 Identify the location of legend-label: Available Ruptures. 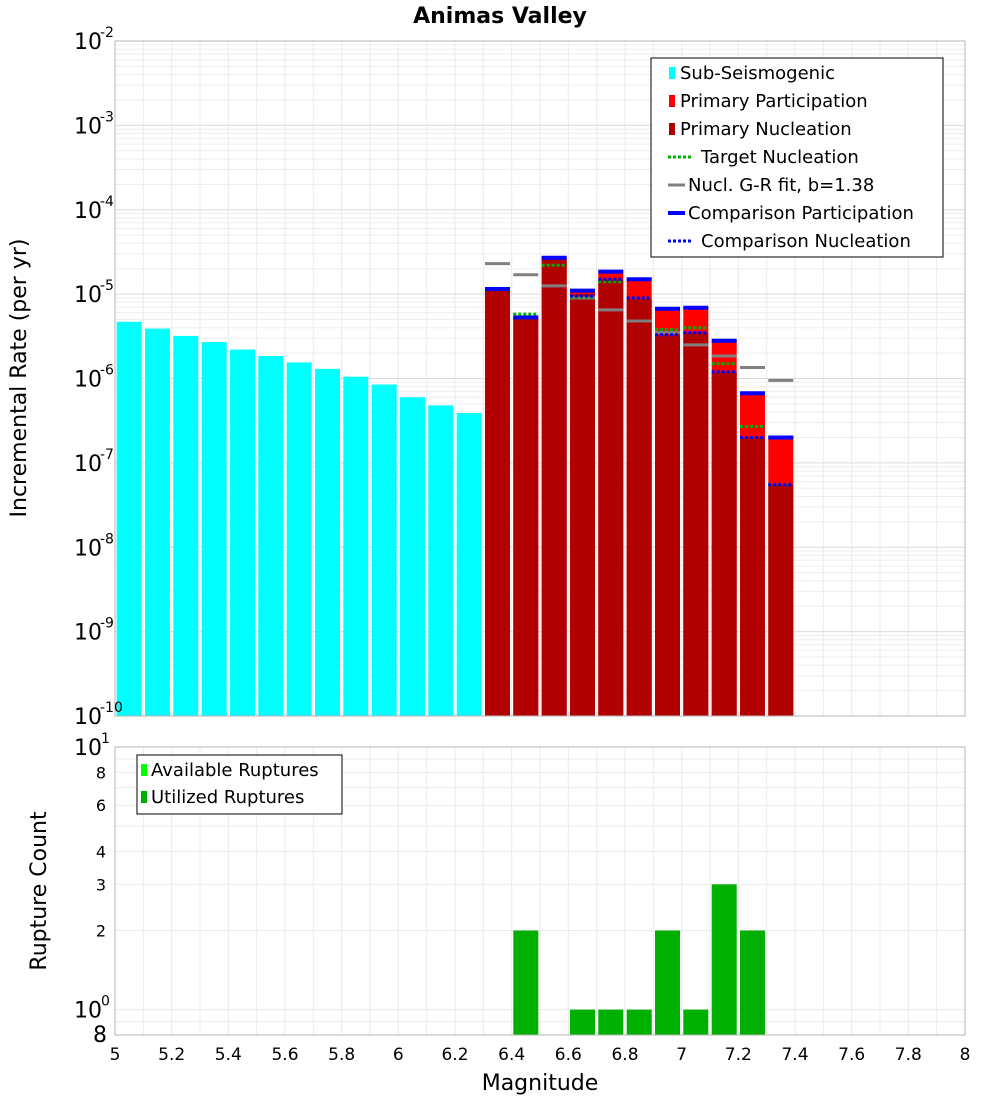
(235, 770).